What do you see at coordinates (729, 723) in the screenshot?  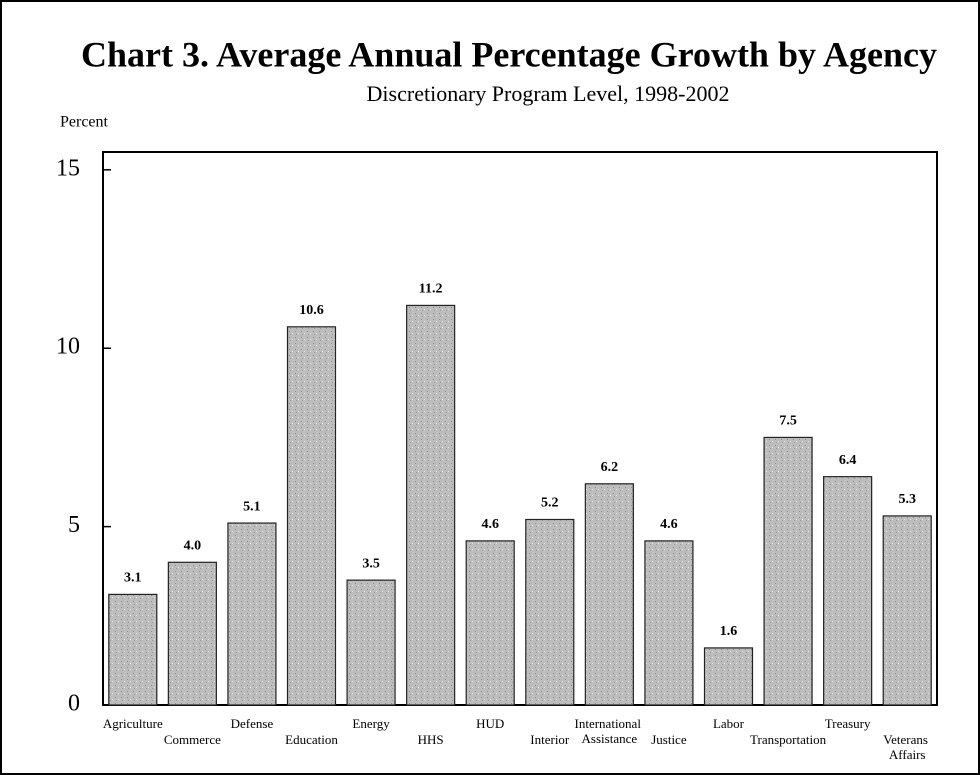 I see `x-tick-label: Labor` at bounding box center [729, 723].